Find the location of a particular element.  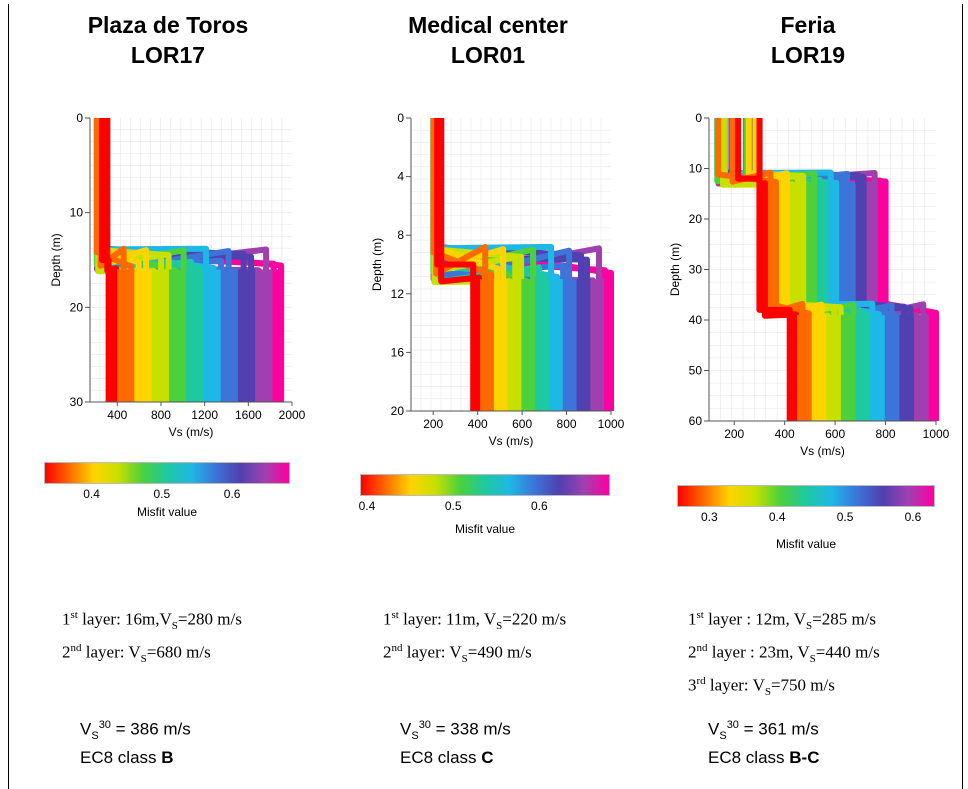

y-tick-label: 20 is located at coordinates (696, 219).